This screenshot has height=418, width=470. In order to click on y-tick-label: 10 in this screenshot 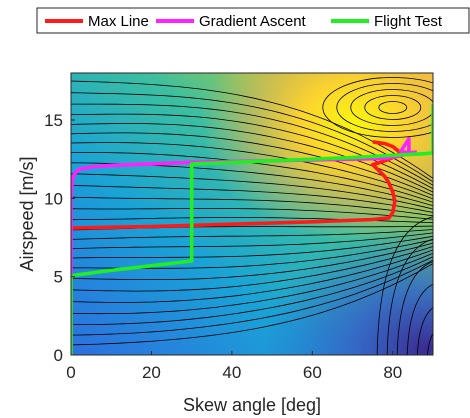, I will do `click(53, 198)`.